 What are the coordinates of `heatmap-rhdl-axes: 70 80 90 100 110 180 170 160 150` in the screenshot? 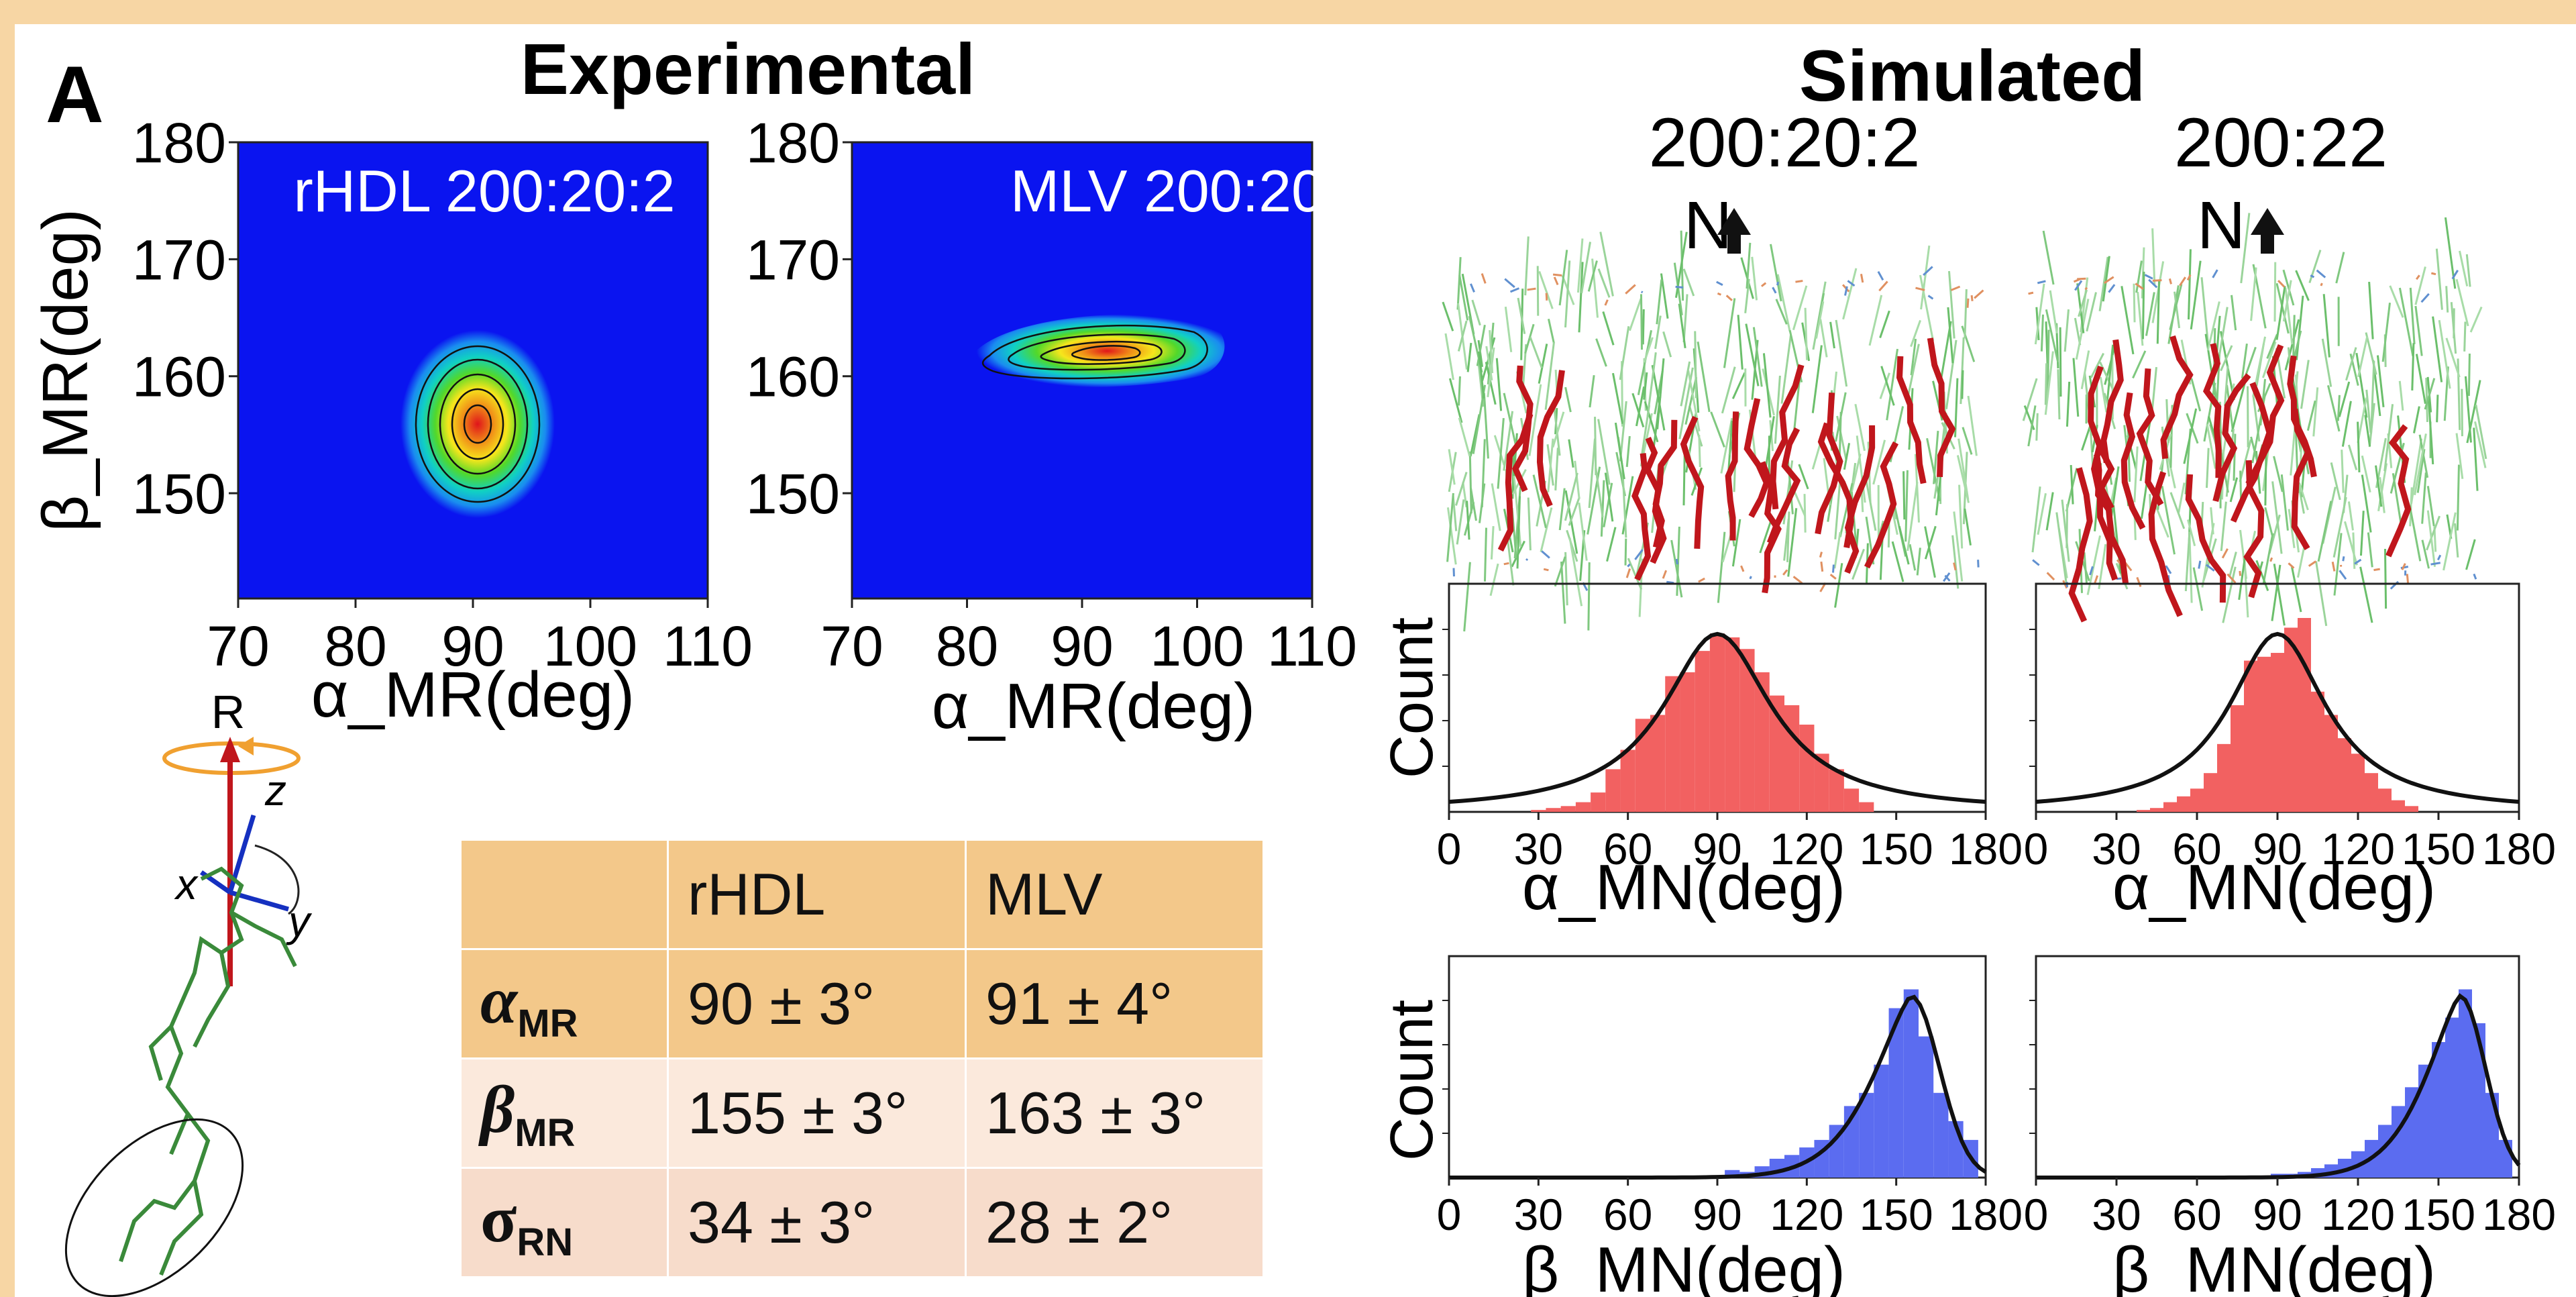 It's located at (442, 394).